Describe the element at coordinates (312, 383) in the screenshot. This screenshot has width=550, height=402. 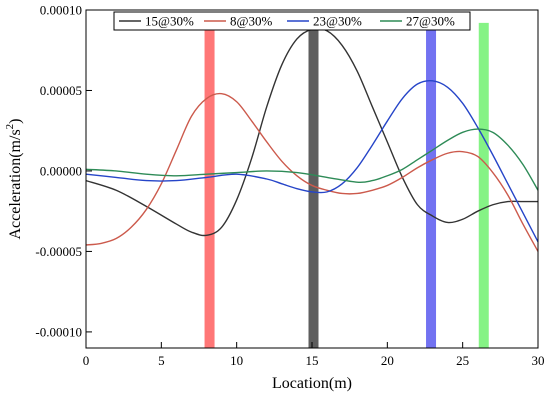
I see `x-axis-title: Location(m)` at that location.